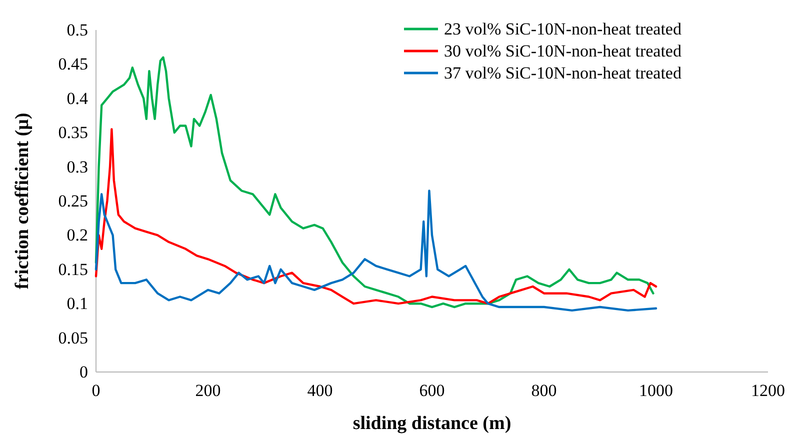 The image size is (796, 435). What do you see at coordinates (73, 269) in the screenshot?
I see `y-tick-label: 0.15` at bounding box center [73, 269].